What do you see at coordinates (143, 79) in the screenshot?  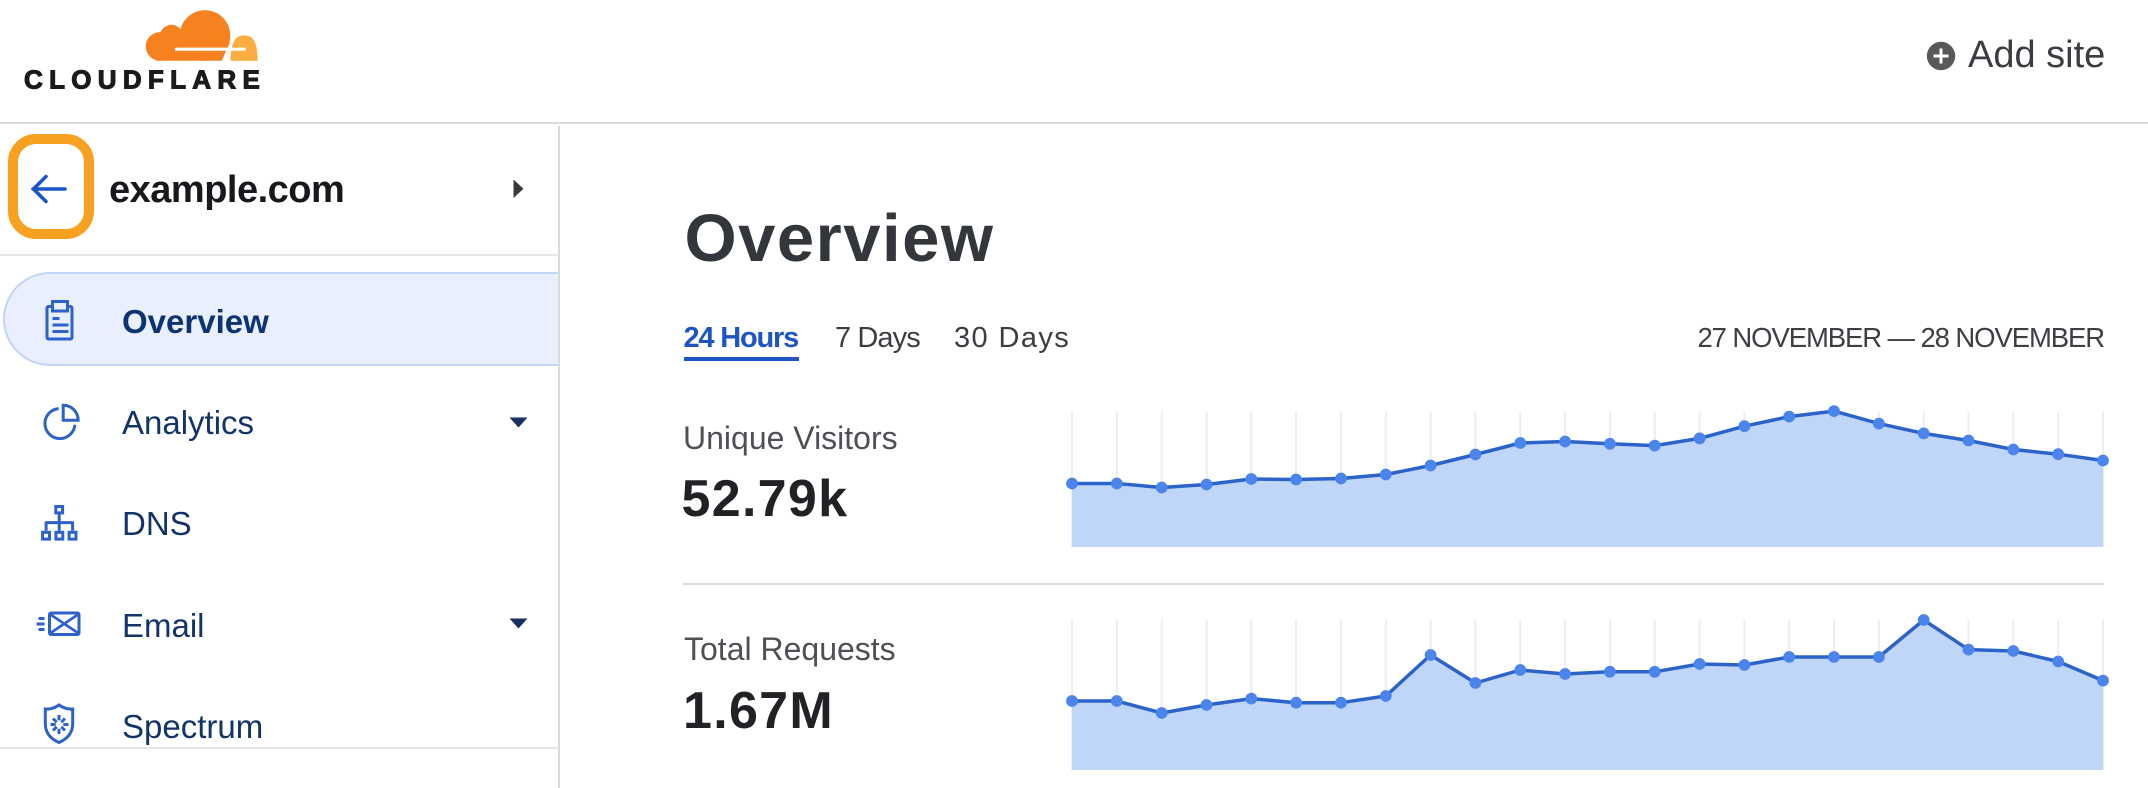 I see `svg-text: CLOUDFLARE` at bounding box center [143, 79].